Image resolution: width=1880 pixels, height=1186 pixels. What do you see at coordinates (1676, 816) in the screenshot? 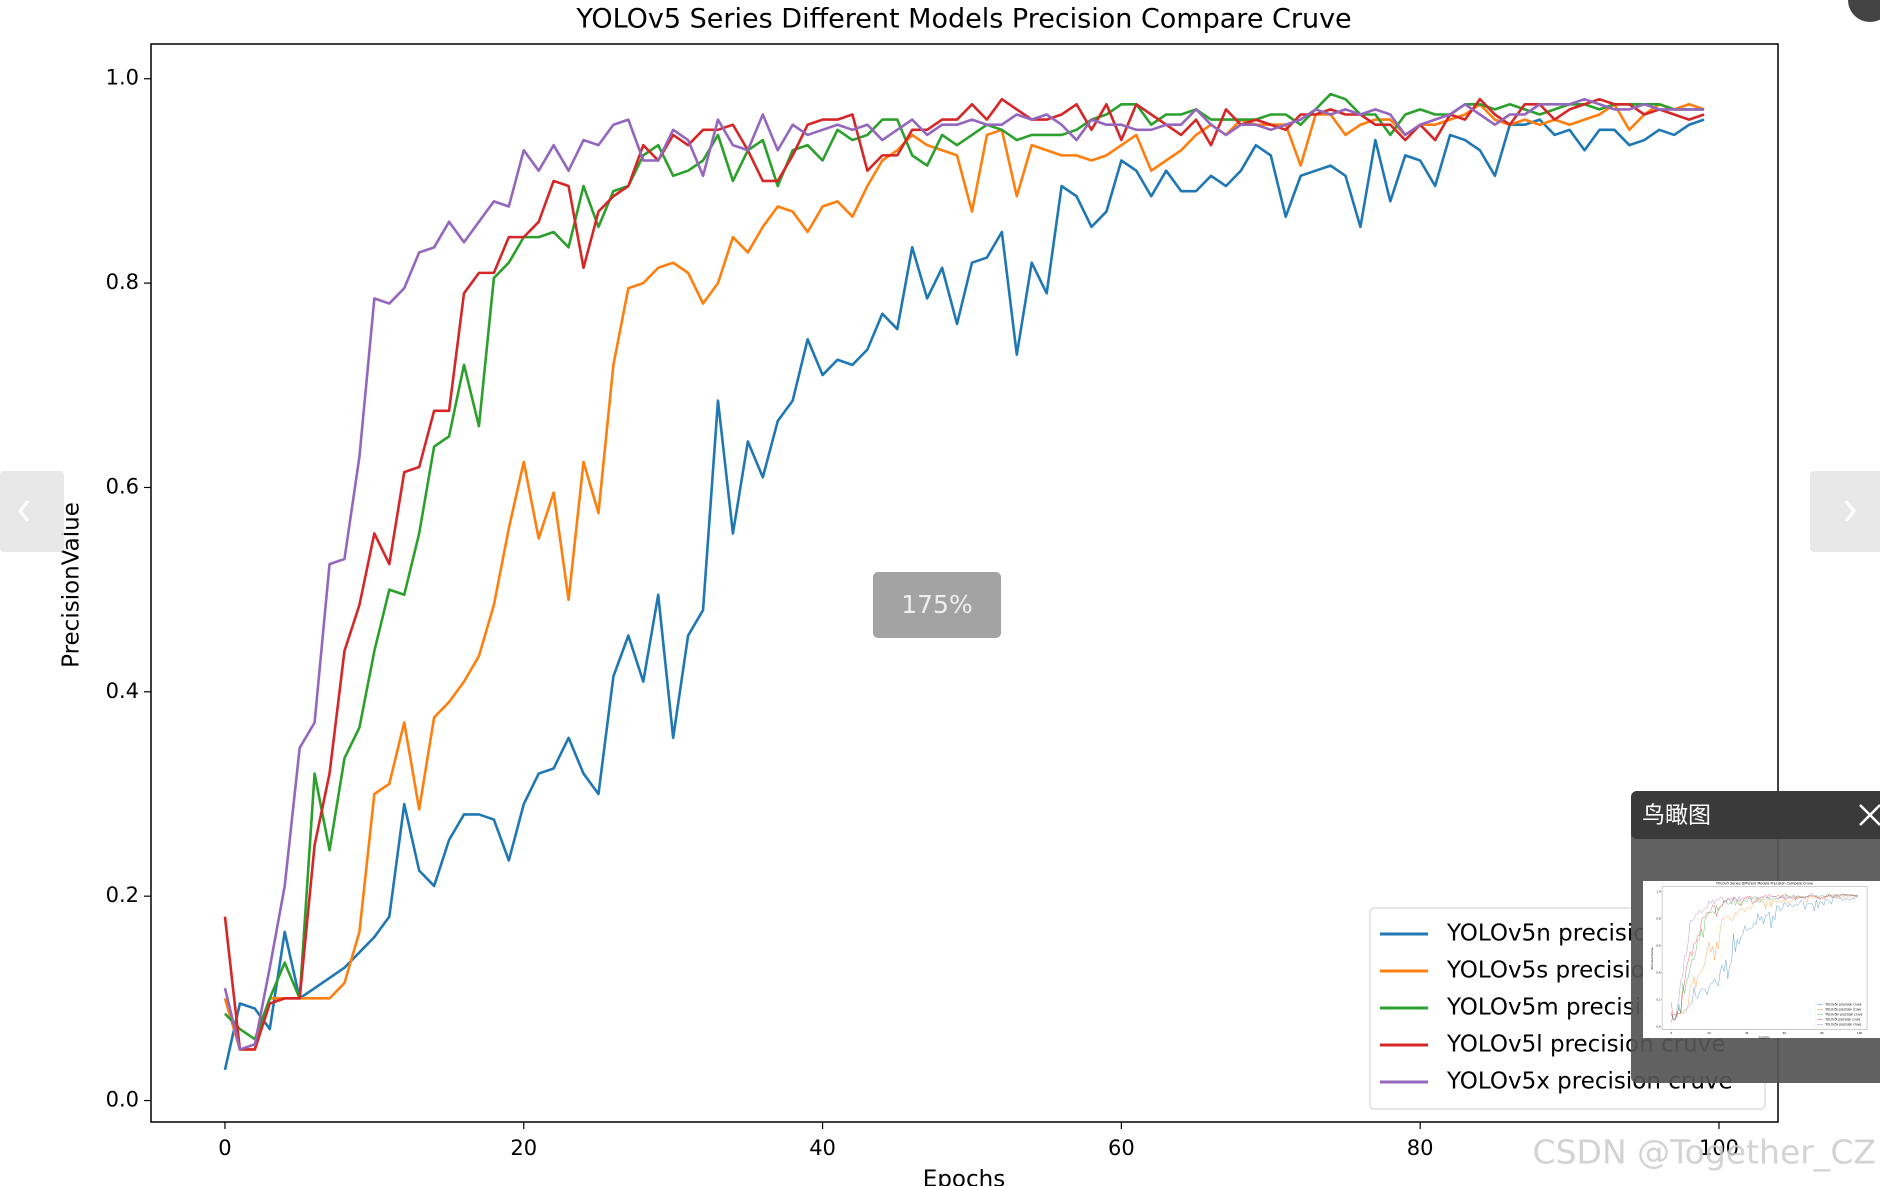
I see `navigator-title: 鸟瞰图` at bounding box center [1676, 816].